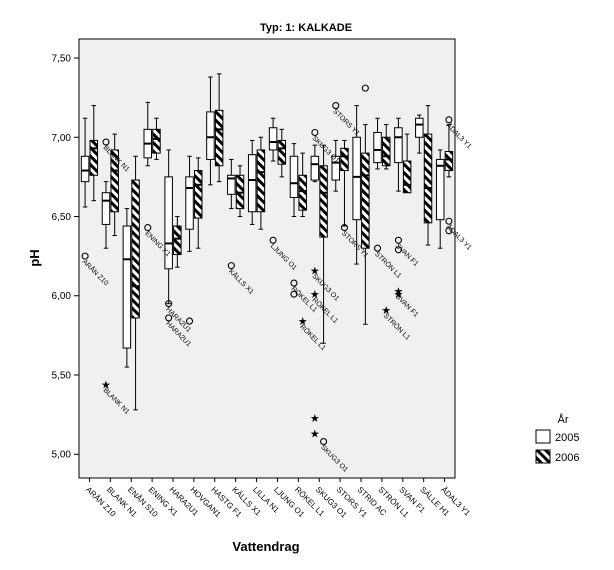 The height and width of the screenshot is (570, 614). I want to click on legend-label-2005: 2005, so click(567, 438).